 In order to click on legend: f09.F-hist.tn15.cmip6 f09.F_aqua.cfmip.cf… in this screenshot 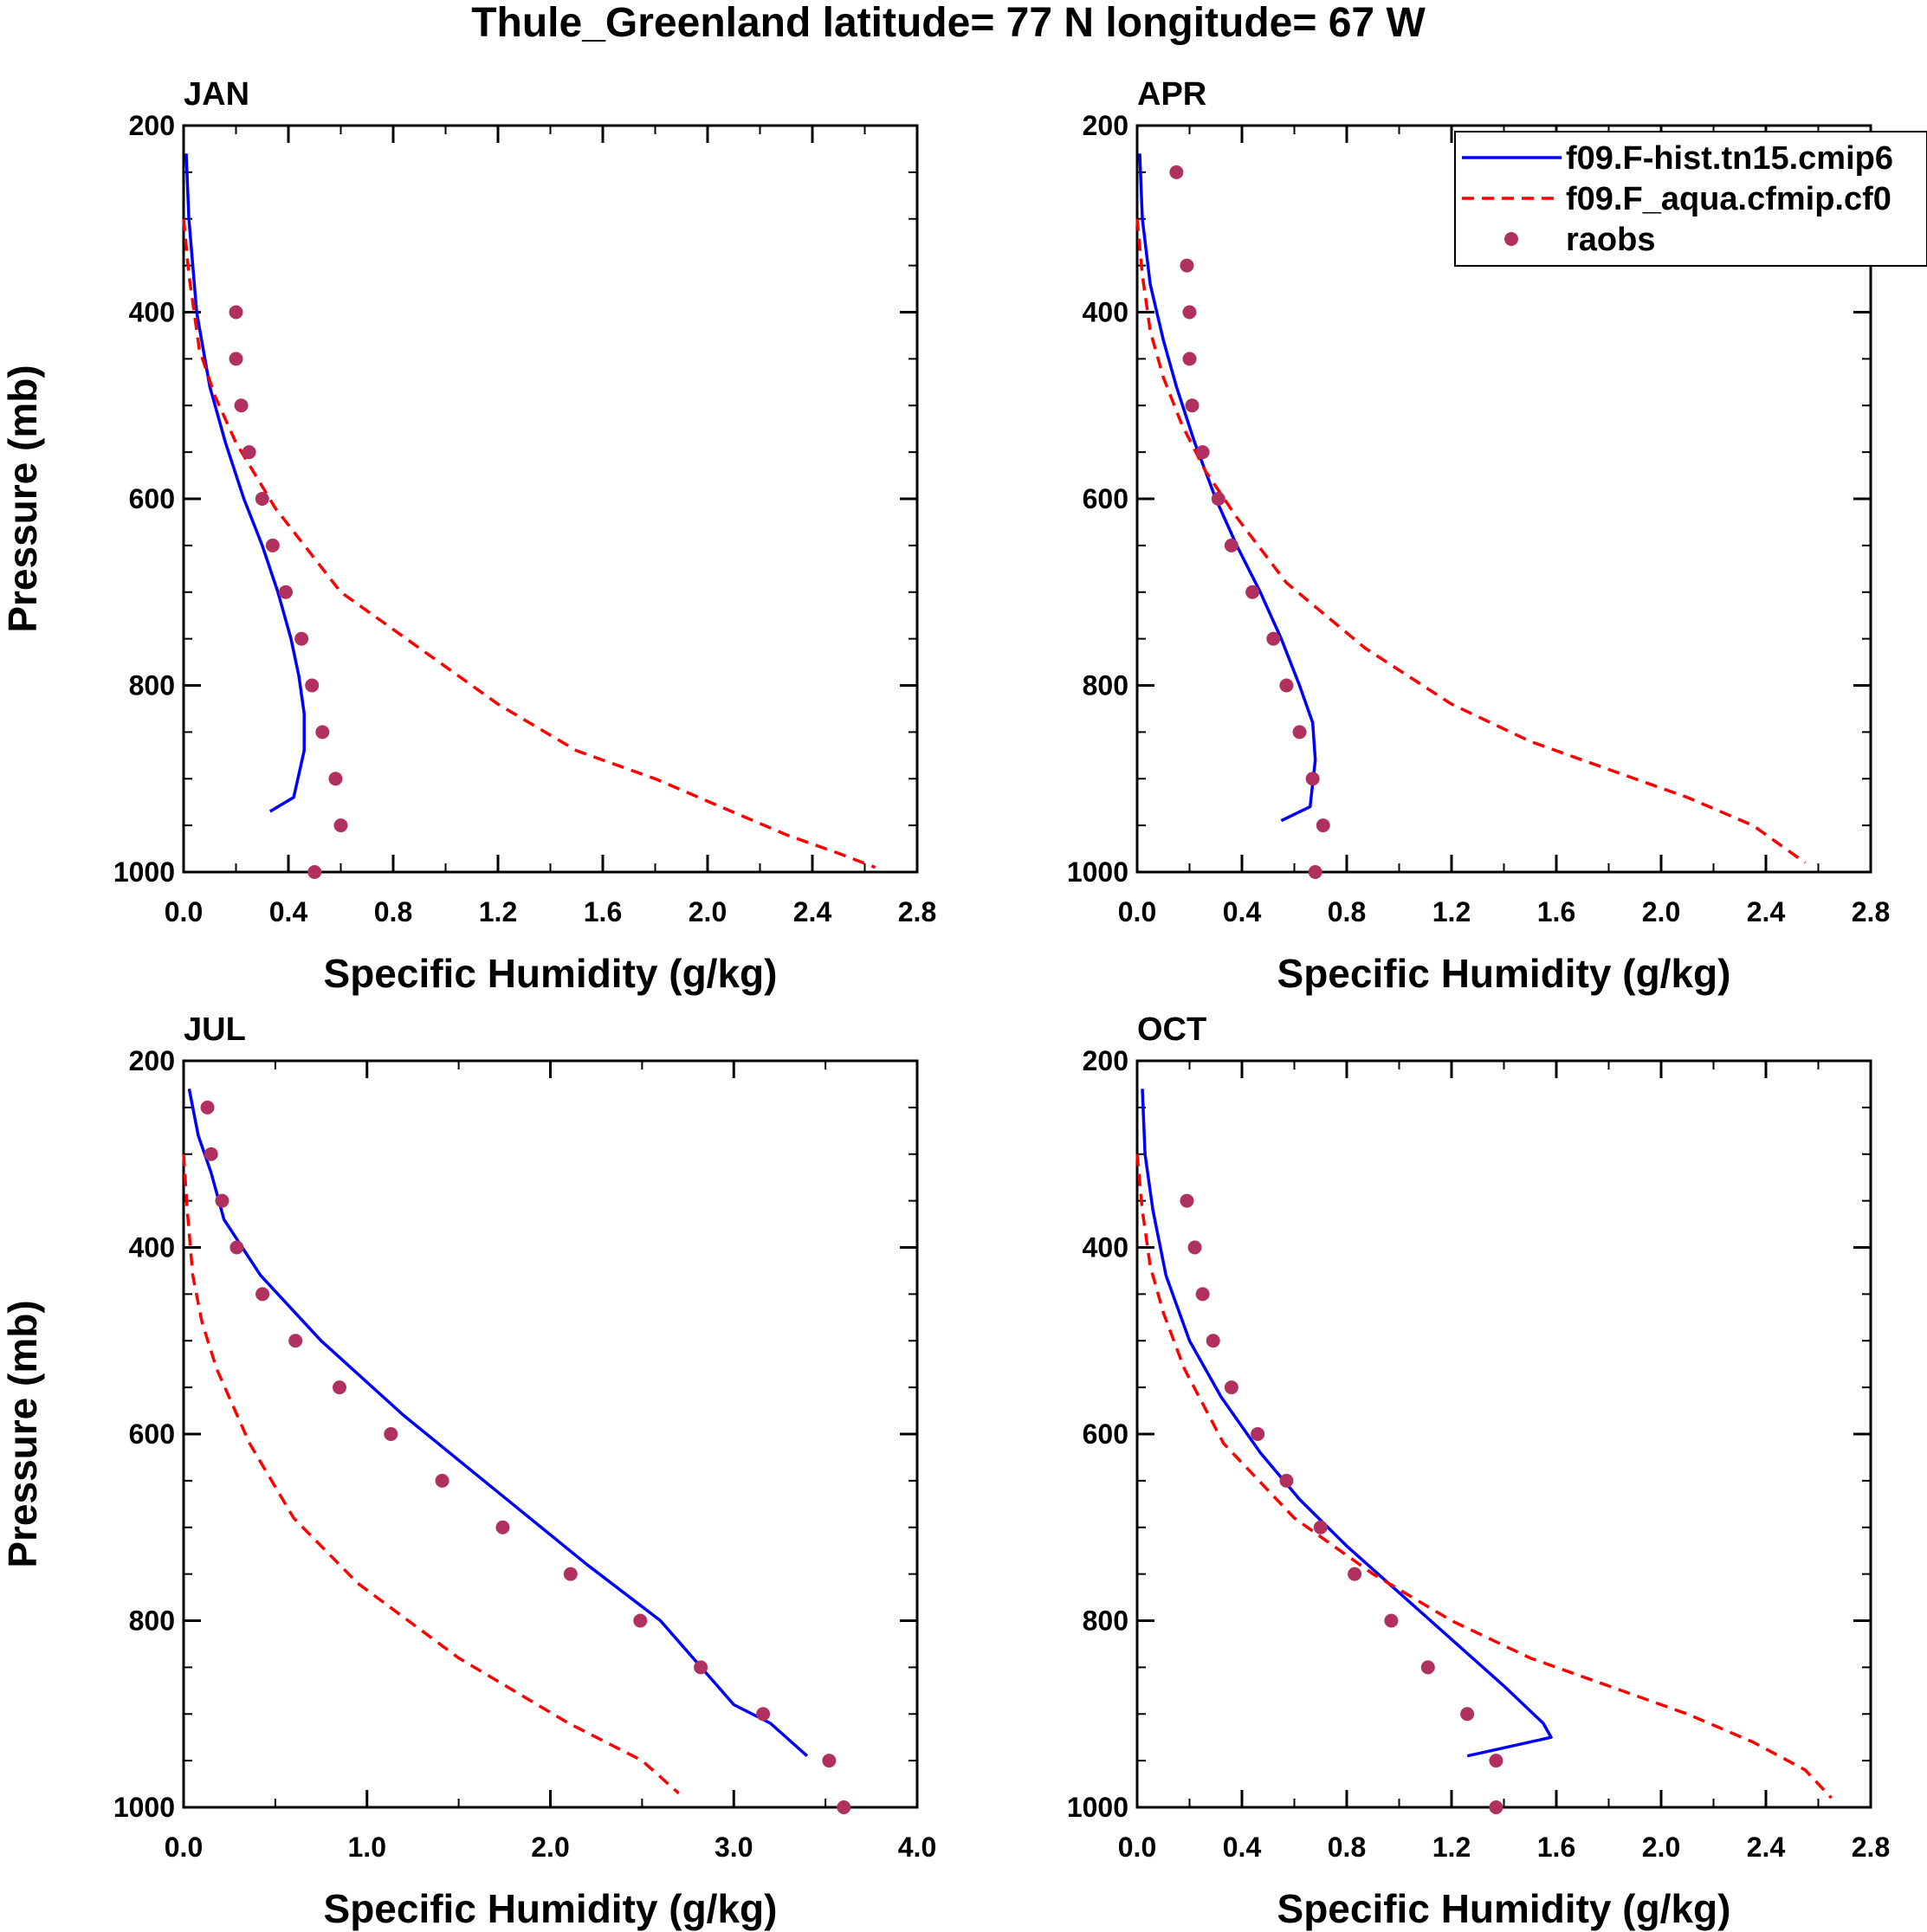, I will do `click(1690, 199)`.